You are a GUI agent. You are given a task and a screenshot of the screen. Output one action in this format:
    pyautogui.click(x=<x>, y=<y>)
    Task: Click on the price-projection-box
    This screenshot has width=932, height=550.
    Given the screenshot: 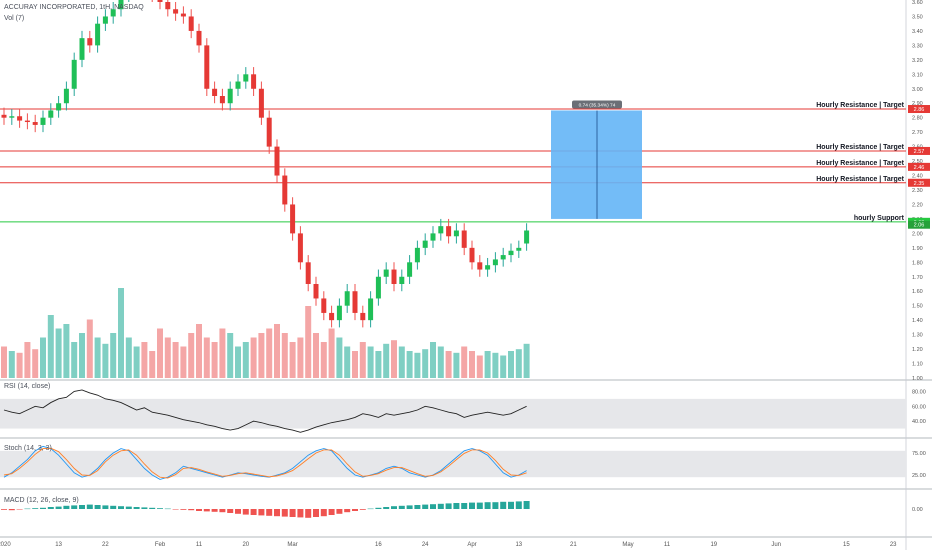 What is the action you would take?
    pyautogui.click(x=596, y=164)
    